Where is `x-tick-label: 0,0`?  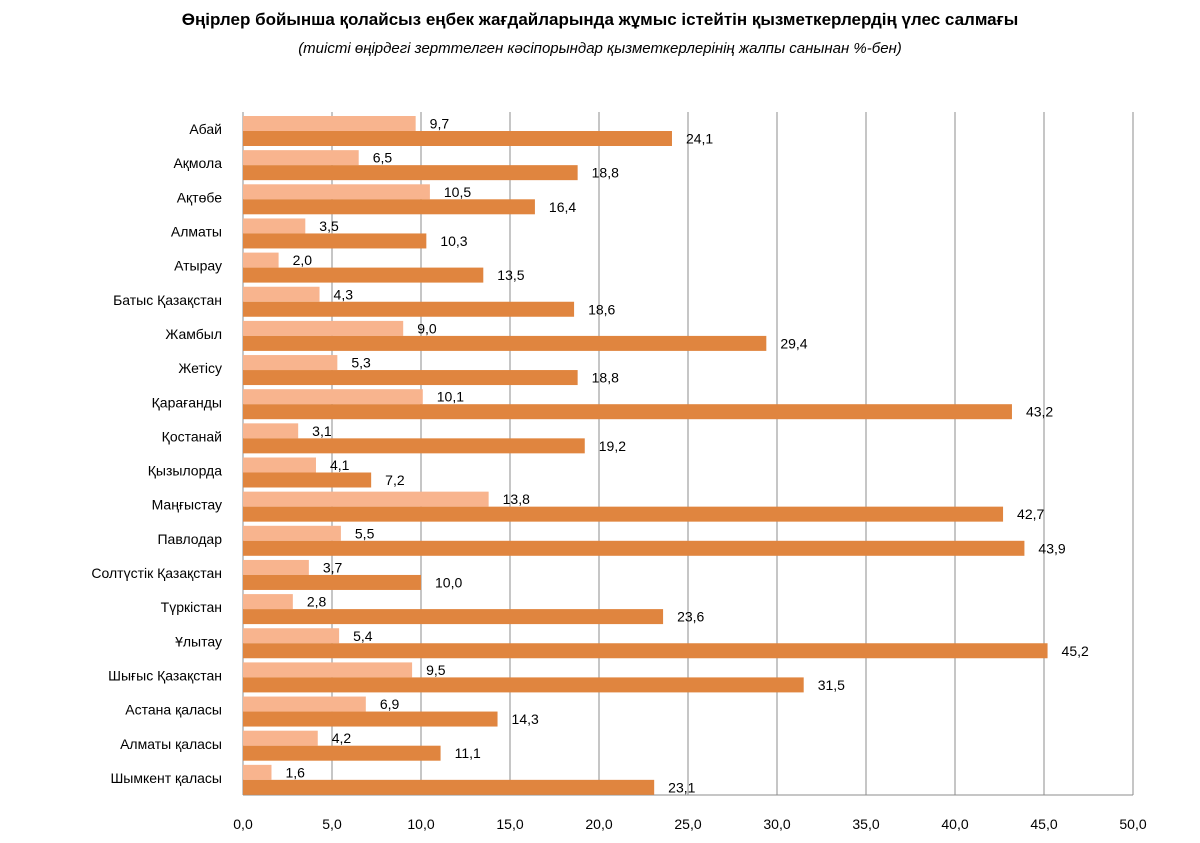
x-tick-label: 0,0 is located at coordinates (243, 824).